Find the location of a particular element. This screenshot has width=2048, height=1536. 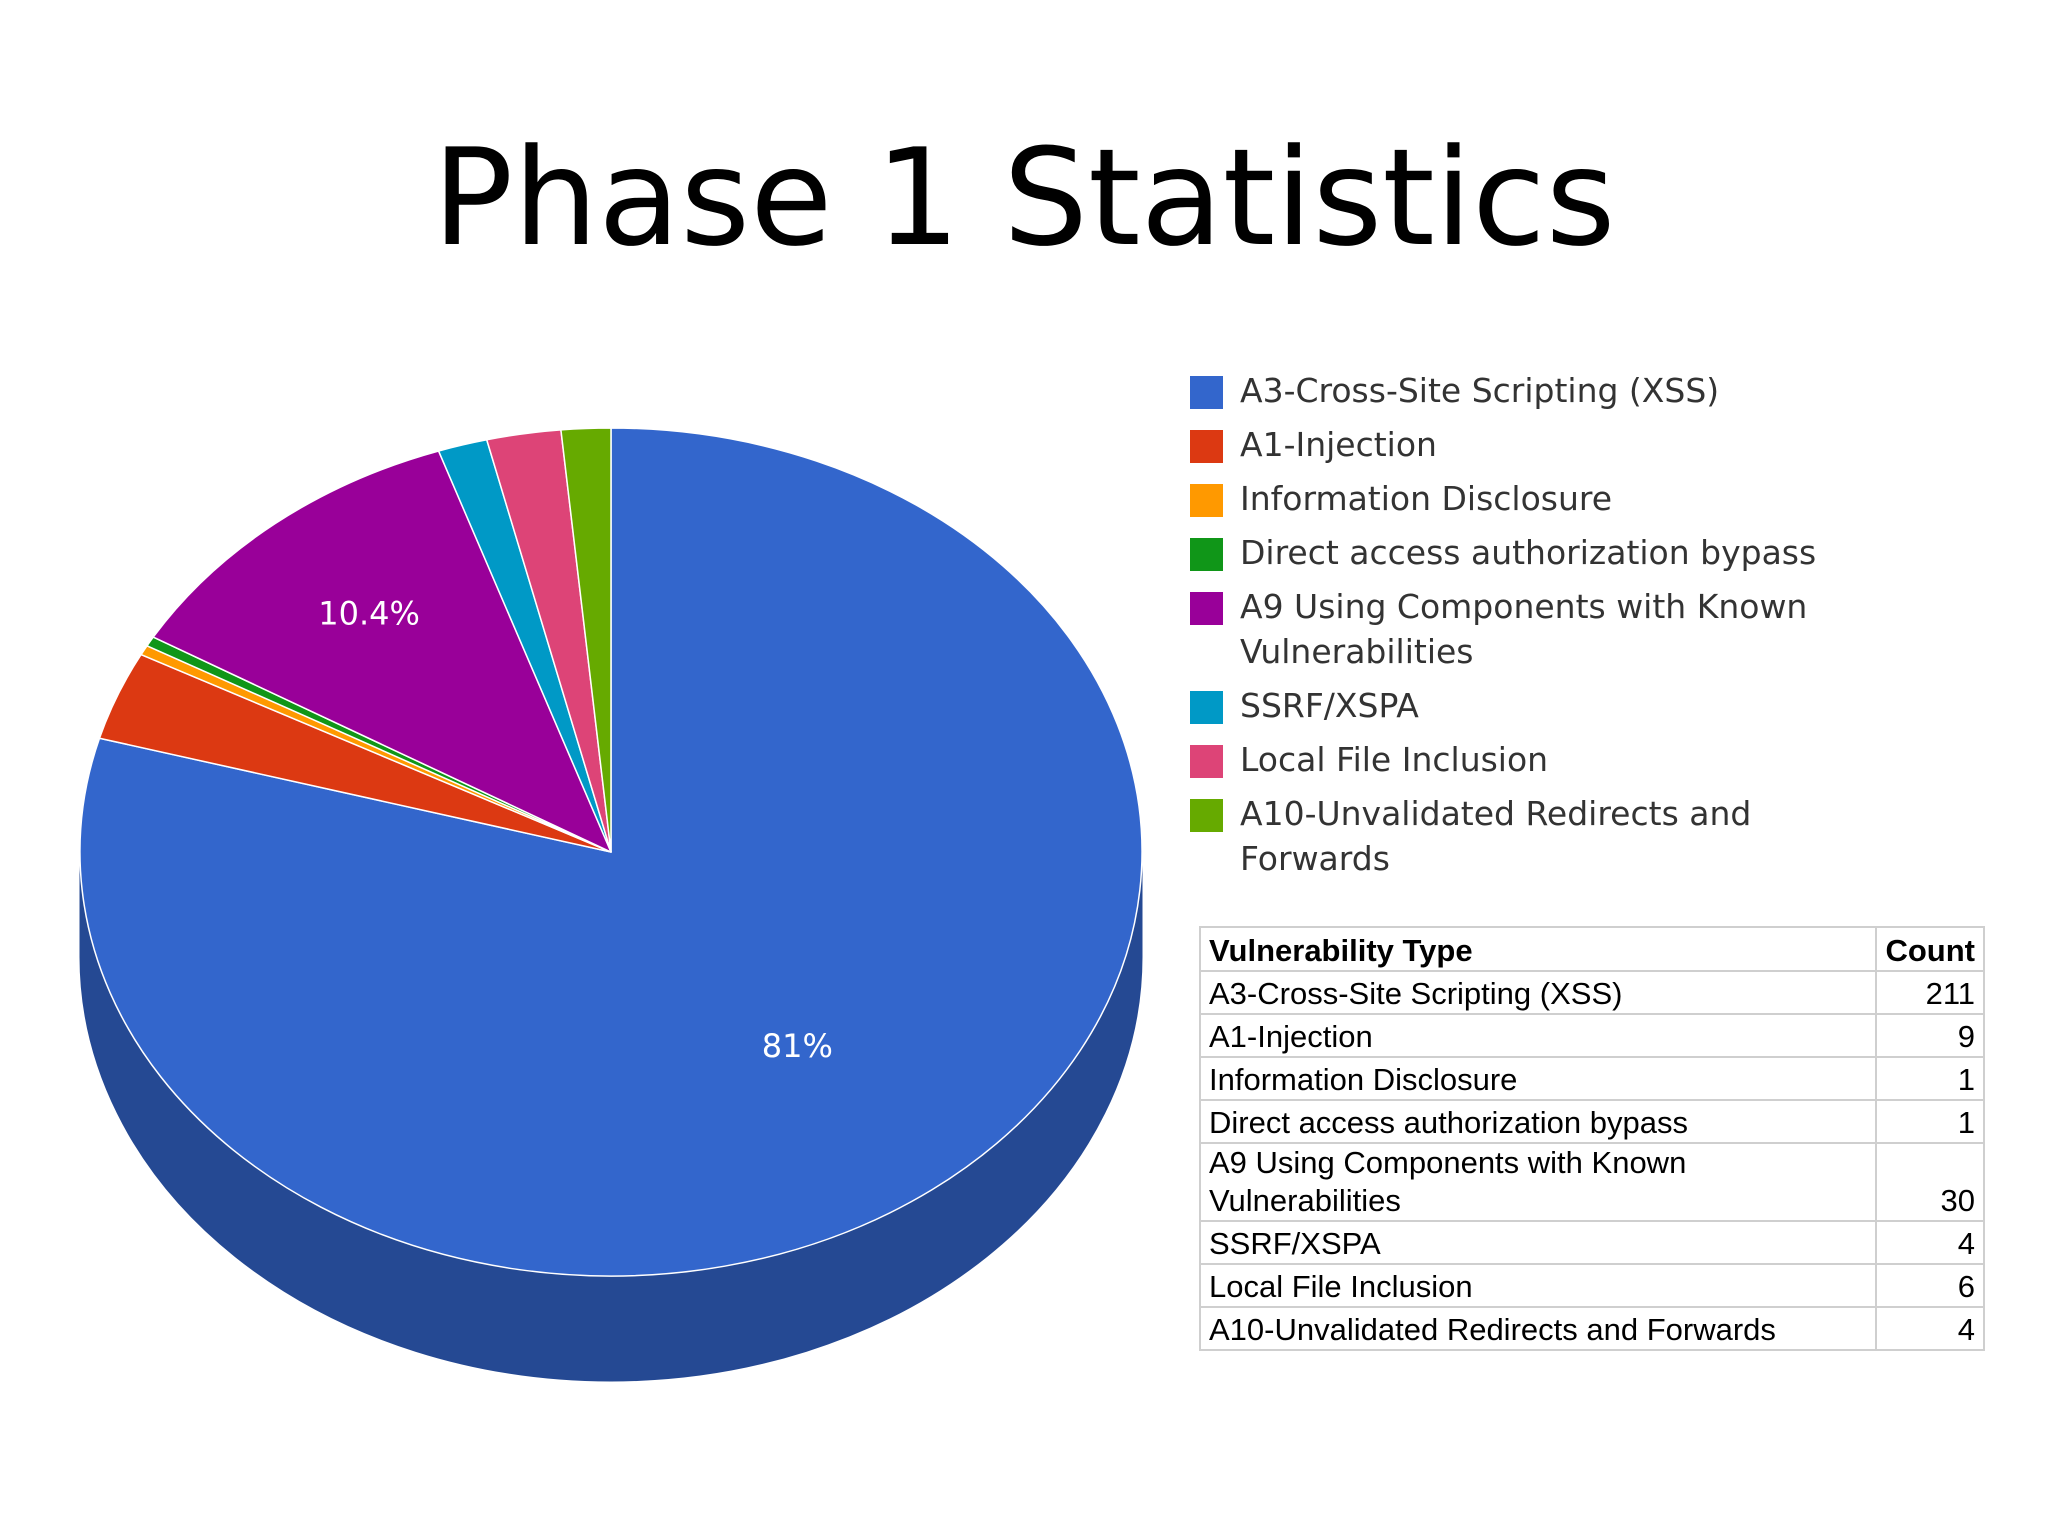

vulnerability-type-text: SSRF/XSPA is located at coordinates (1295, 1243).